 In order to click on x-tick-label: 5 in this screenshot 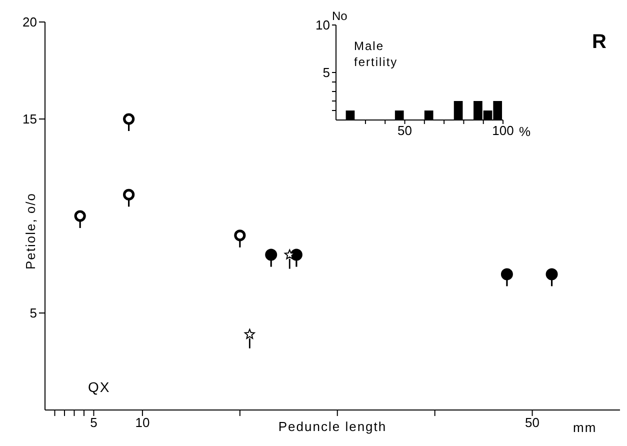, I will do `click(94, 422)`.